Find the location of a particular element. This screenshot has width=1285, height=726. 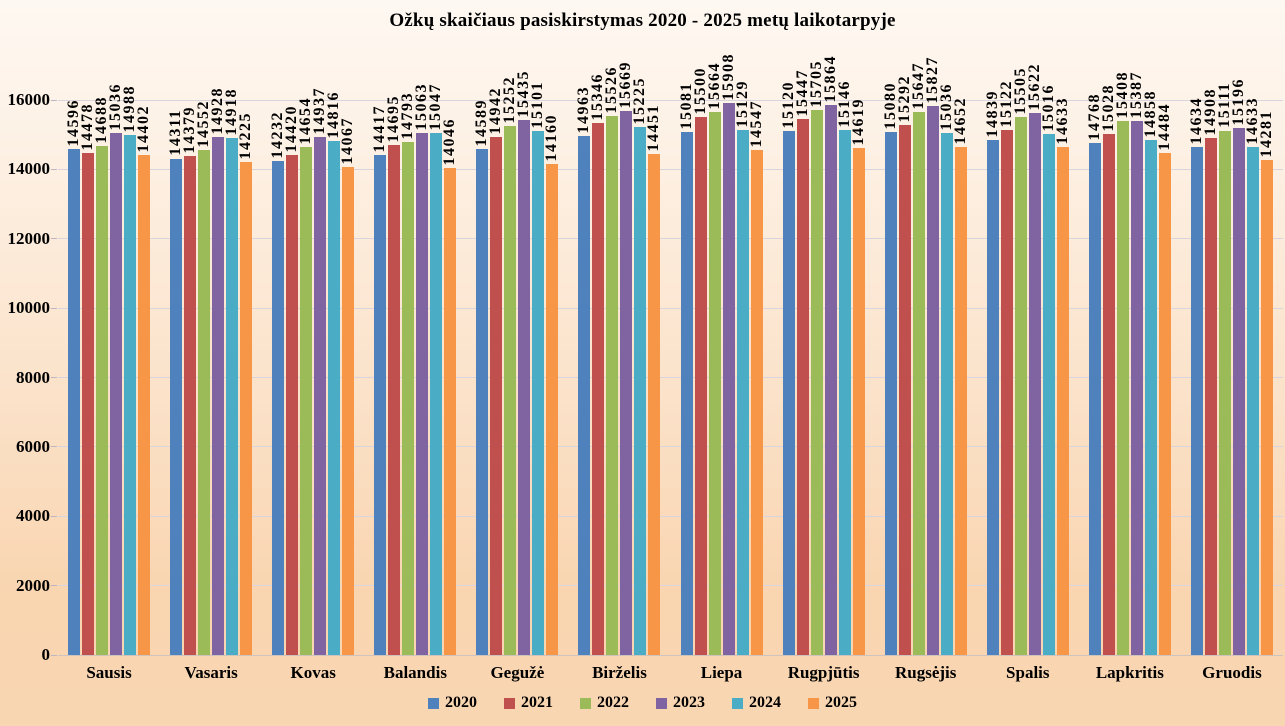

bar-slot: 14937 is located at coordinates (319, 371).